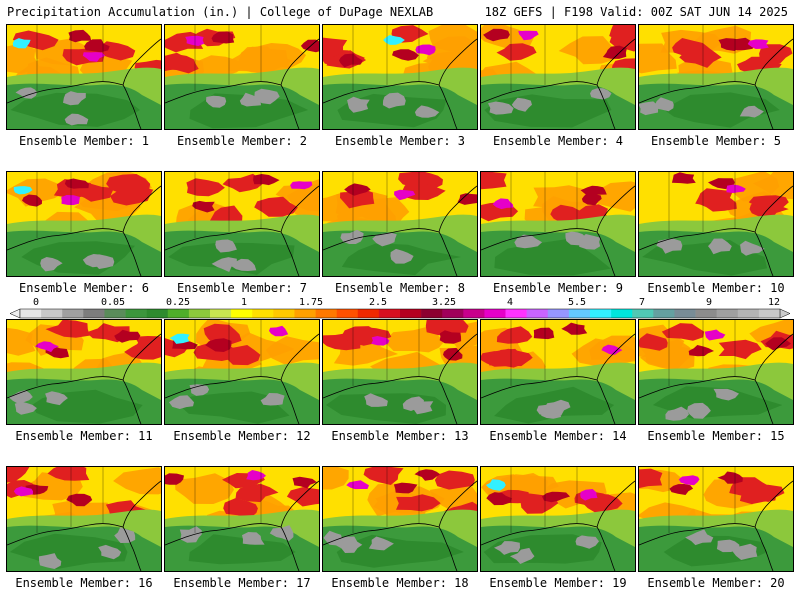  I want to click on ensemble-member-label: Ensemble Member: 9, so click(558, 288).